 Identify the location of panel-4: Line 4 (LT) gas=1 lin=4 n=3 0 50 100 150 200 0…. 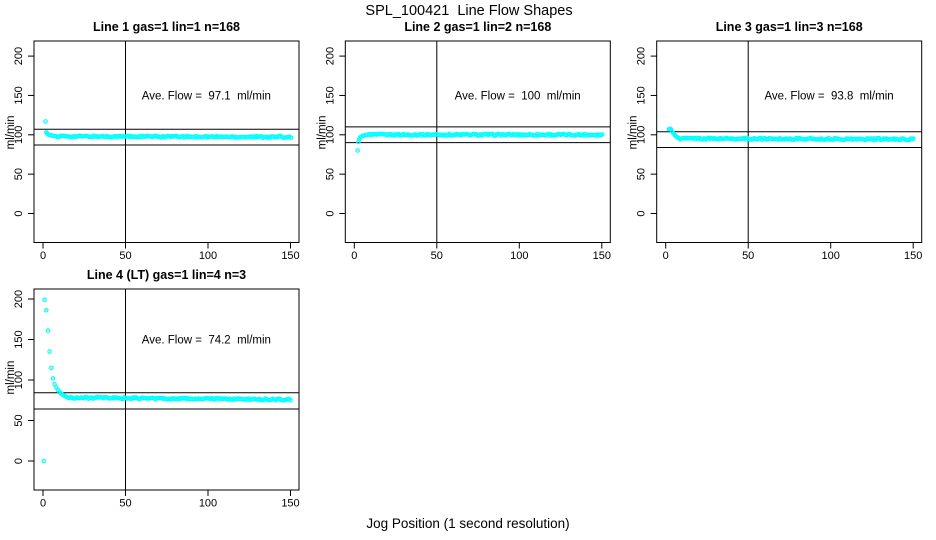
(152, 389).